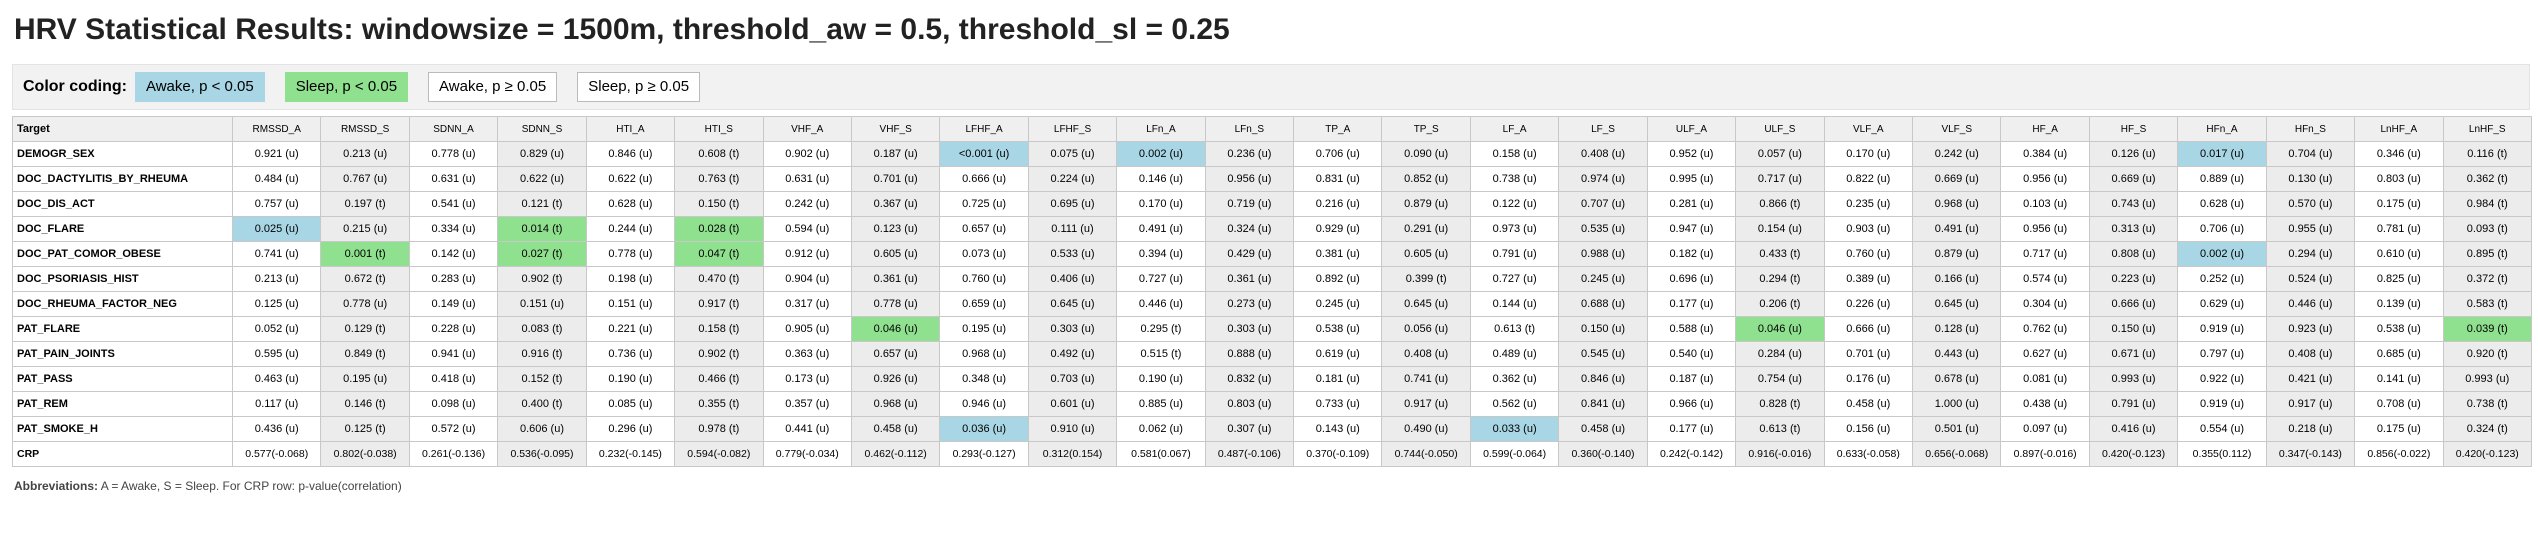  I want to click on table-cell: 0.916(-0.016), so click(1780, 454).